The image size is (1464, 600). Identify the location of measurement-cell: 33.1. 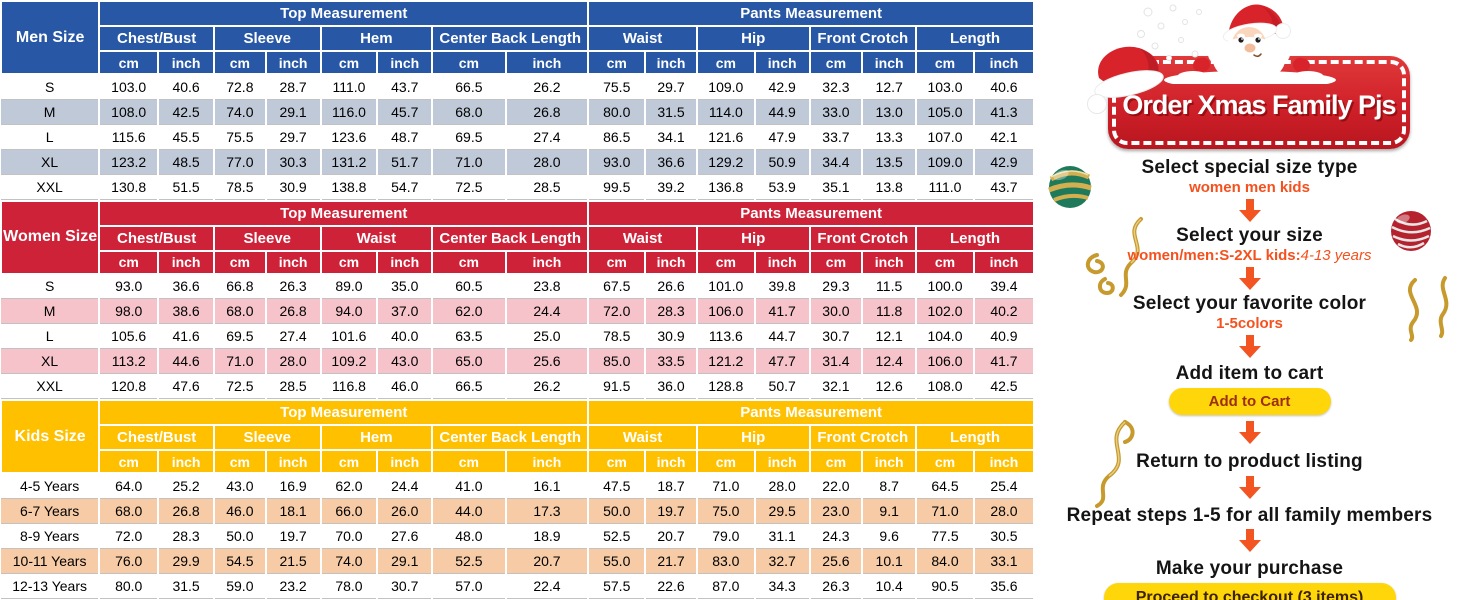
(1004, 561).